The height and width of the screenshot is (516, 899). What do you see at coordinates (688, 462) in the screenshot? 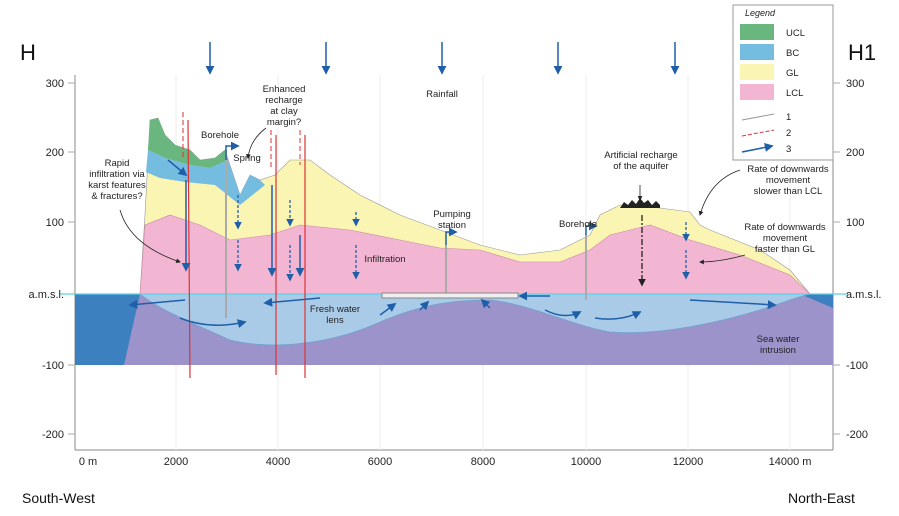
I see `bottom-tick-label: 12000` at bounding box center [688, 462].